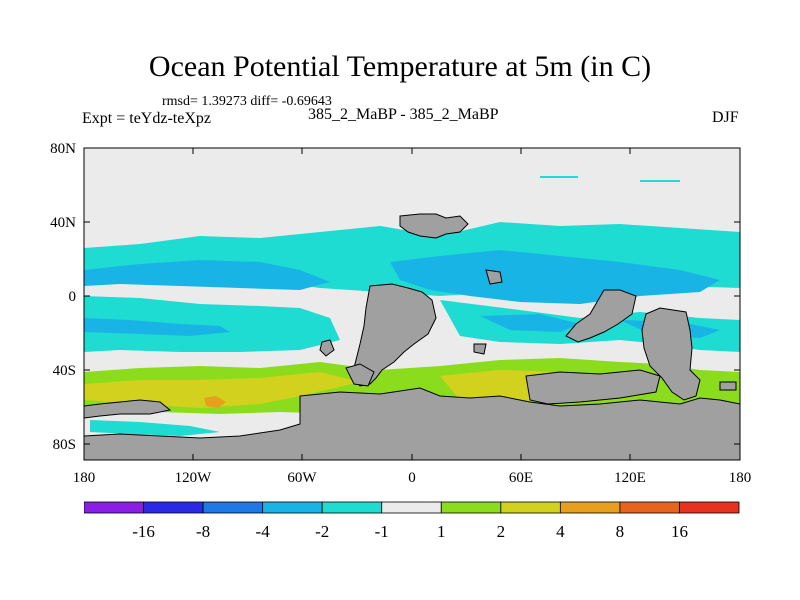 The image size is (800, 600). What do you see at coordinates (555, 277) in the screenshot?
I see `anomaly-patch-indian-blue` at bounding box center [555, 277].